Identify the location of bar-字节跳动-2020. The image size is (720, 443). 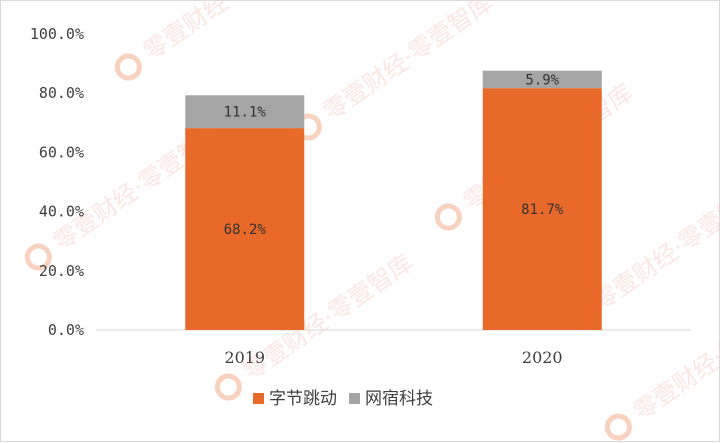
(542, 209).